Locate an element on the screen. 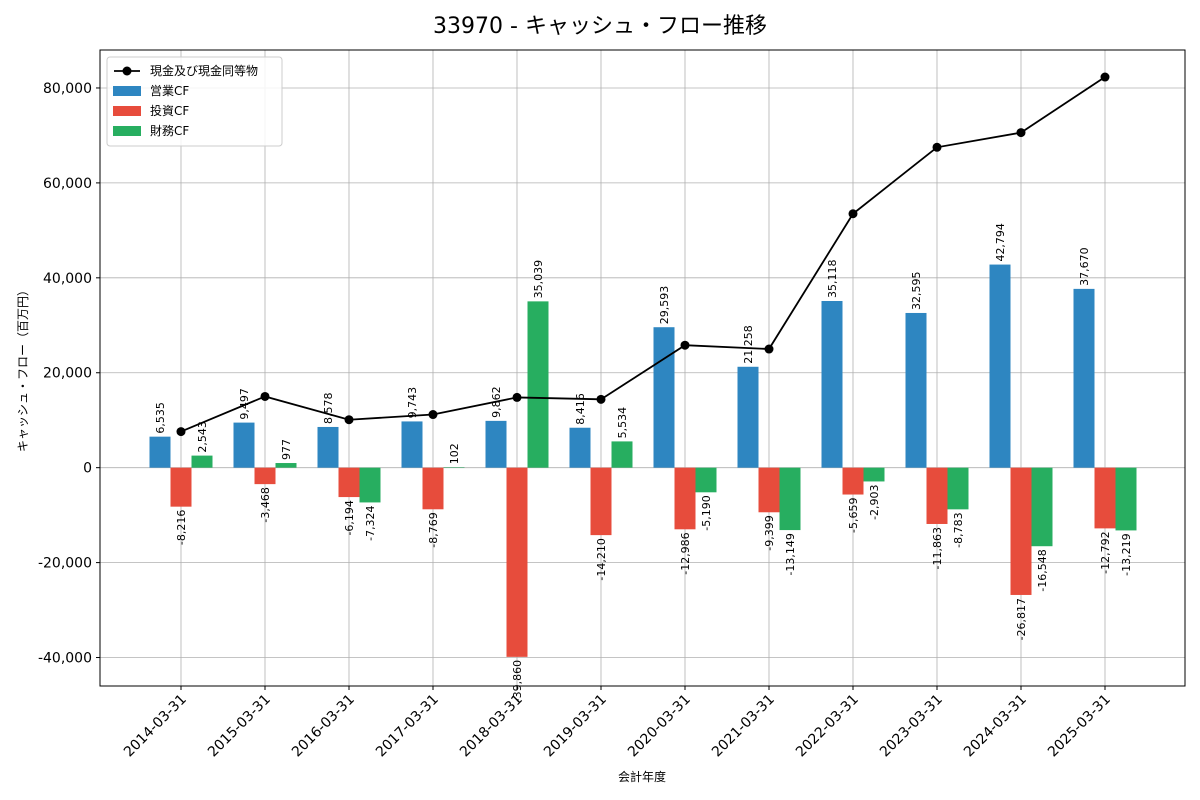  y-tick-label: 40,000 is located at coordinates (67, 279).